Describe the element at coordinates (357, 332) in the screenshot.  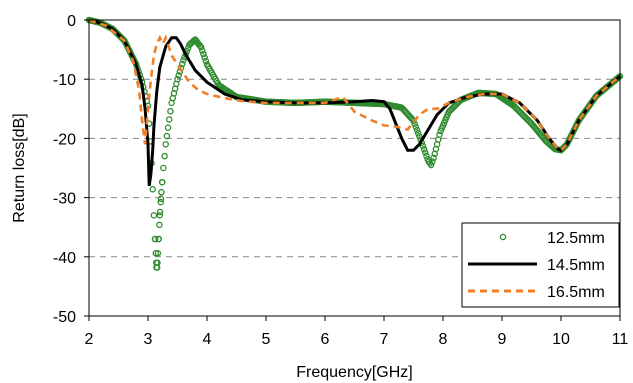
I see `x-axis-ticks: 2 3 4 5 6 7 8 9 10 11` at that location.